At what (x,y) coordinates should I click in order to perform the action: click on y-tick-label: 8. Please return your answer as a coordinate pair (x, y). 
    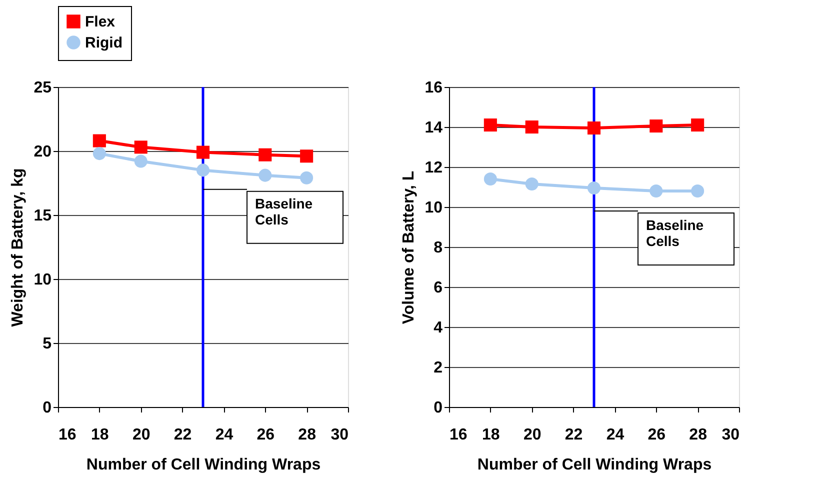
    Looking at the image, I should click on (438, 248).